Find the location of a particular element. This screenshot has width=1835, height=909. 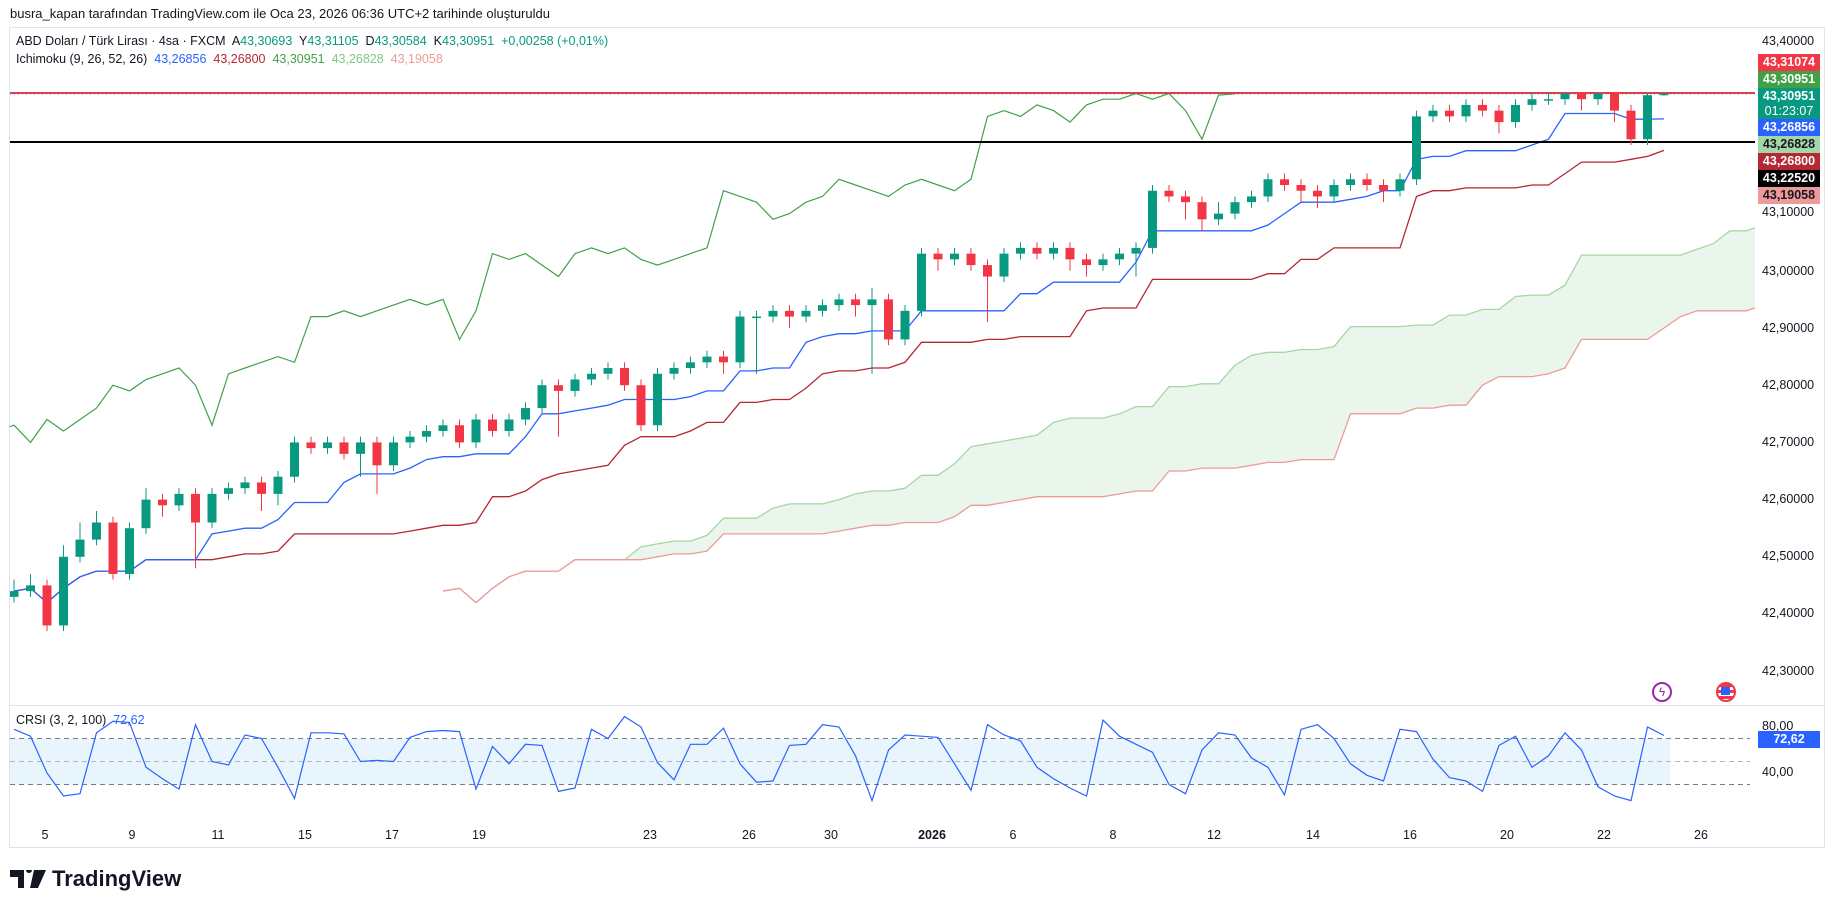

time-axis-label: 6 is located at coordinates (1013, 835).